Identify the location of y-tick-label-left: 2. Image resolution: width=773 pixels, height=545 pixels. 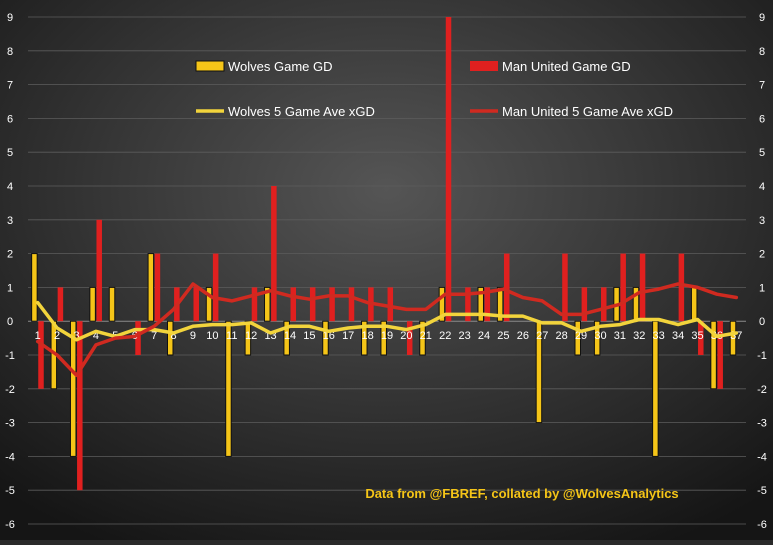
(10, 255).